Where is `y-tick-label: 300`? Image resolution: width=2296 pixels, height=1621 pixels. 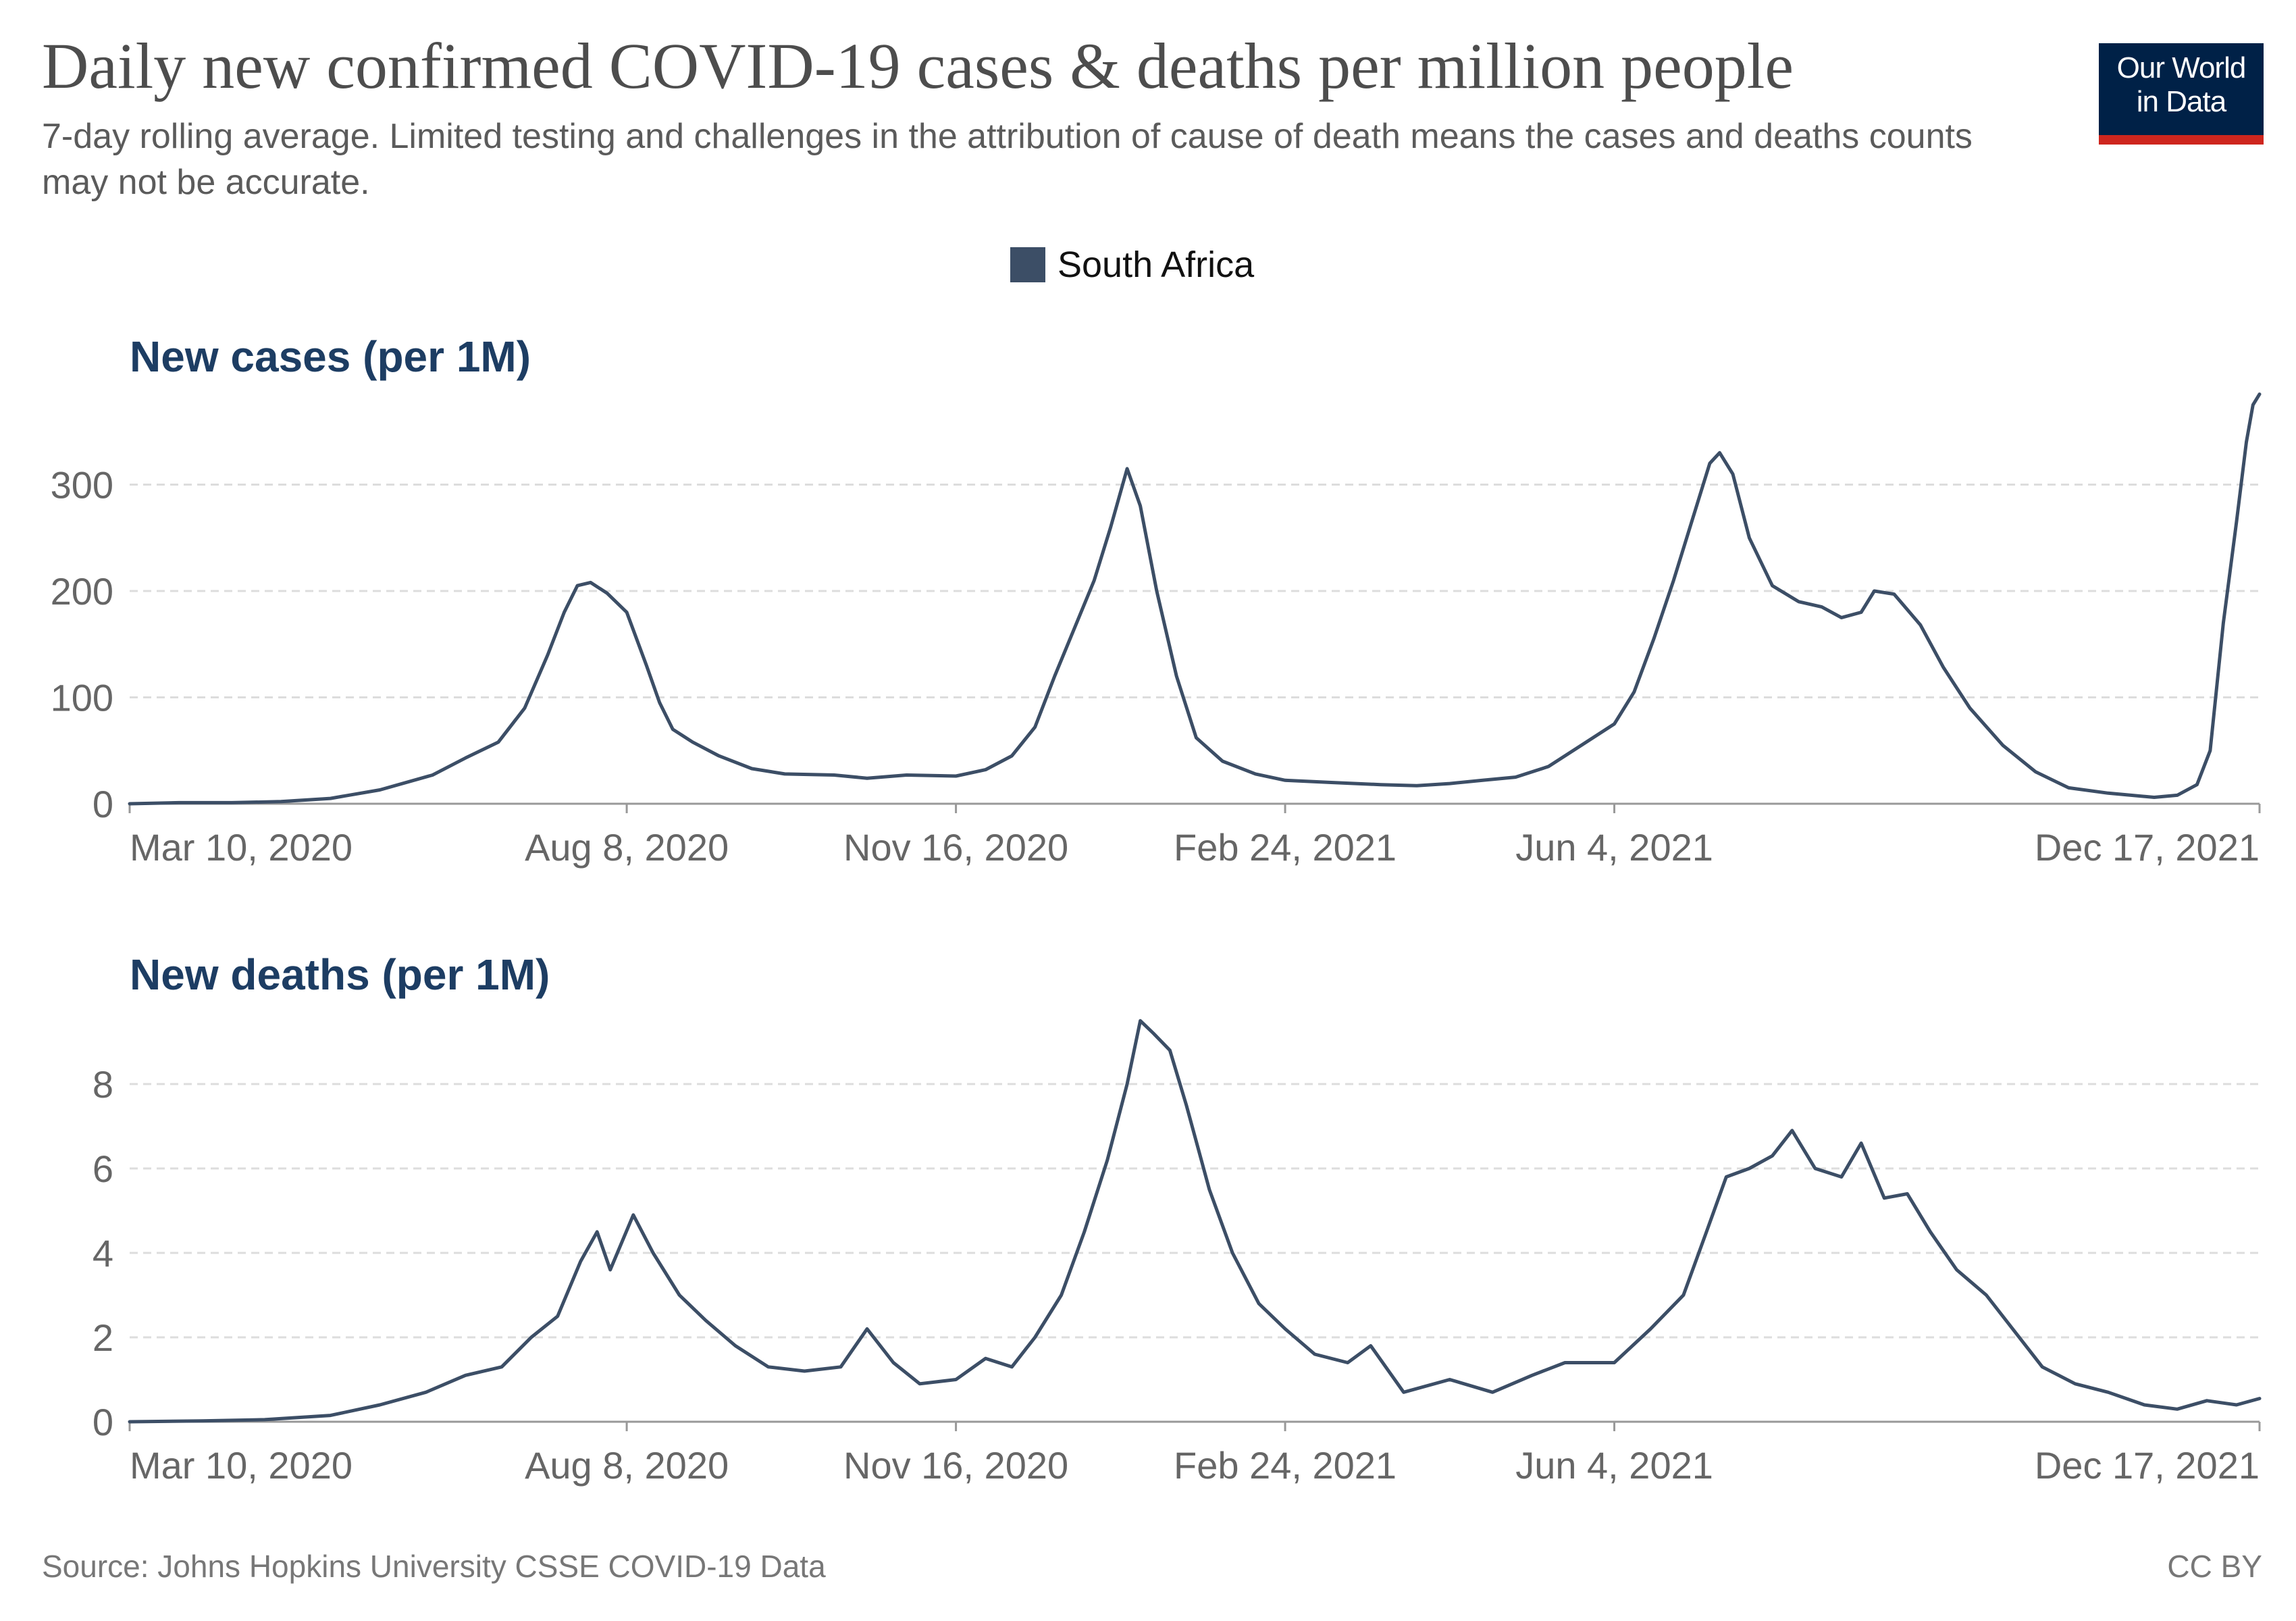 y-tick-label: 300 is located at coordinates (82, 485).